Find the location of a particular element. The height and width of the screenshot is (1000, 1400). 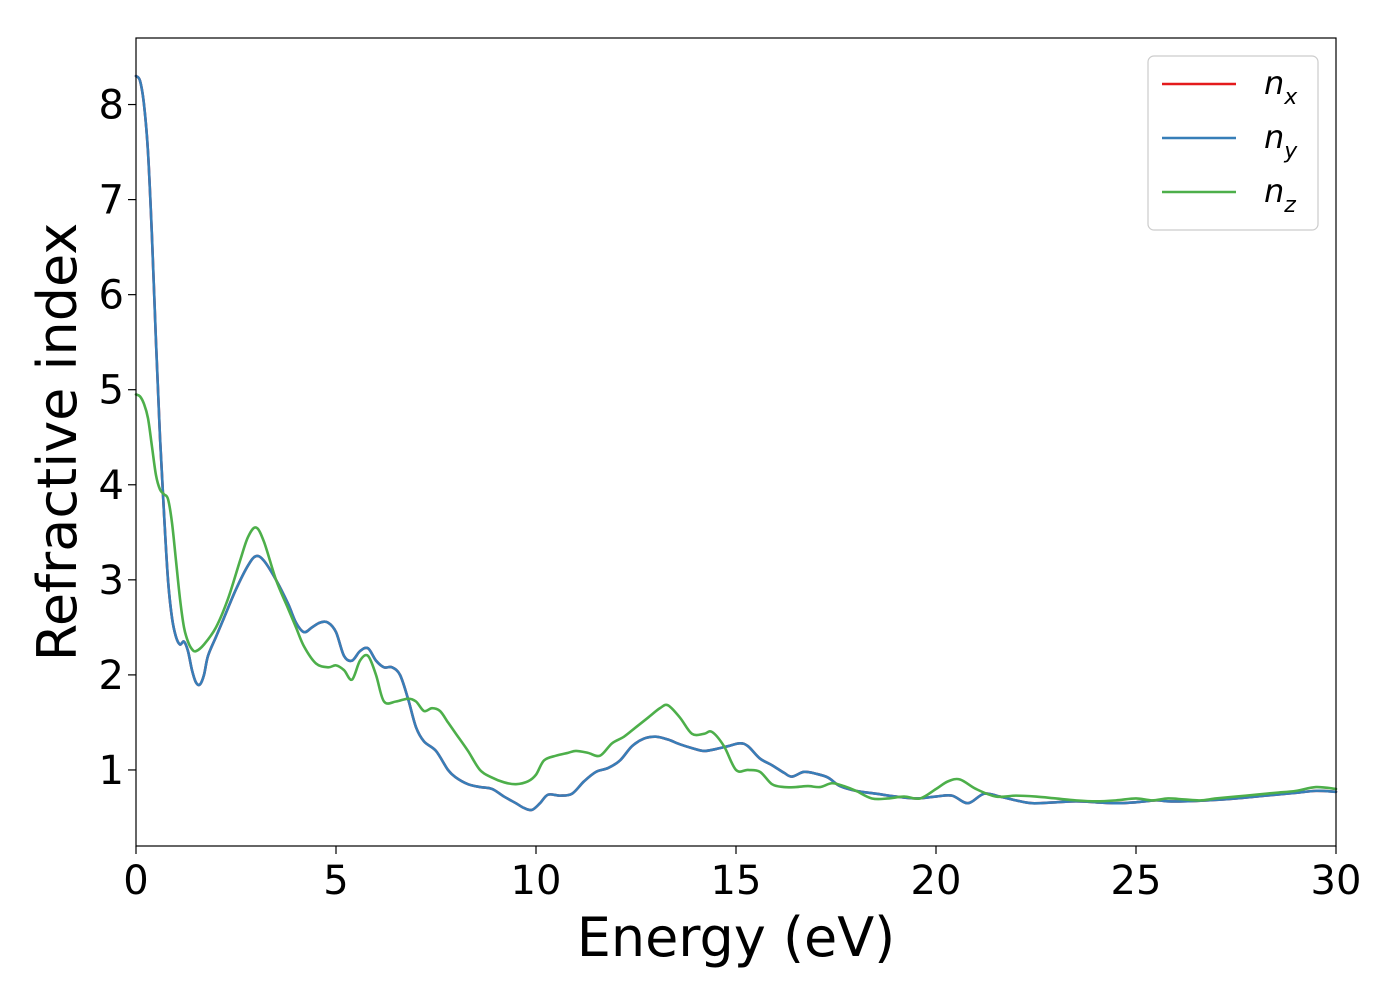

y-tick-label: 2 is located at coordinates (111, 676).